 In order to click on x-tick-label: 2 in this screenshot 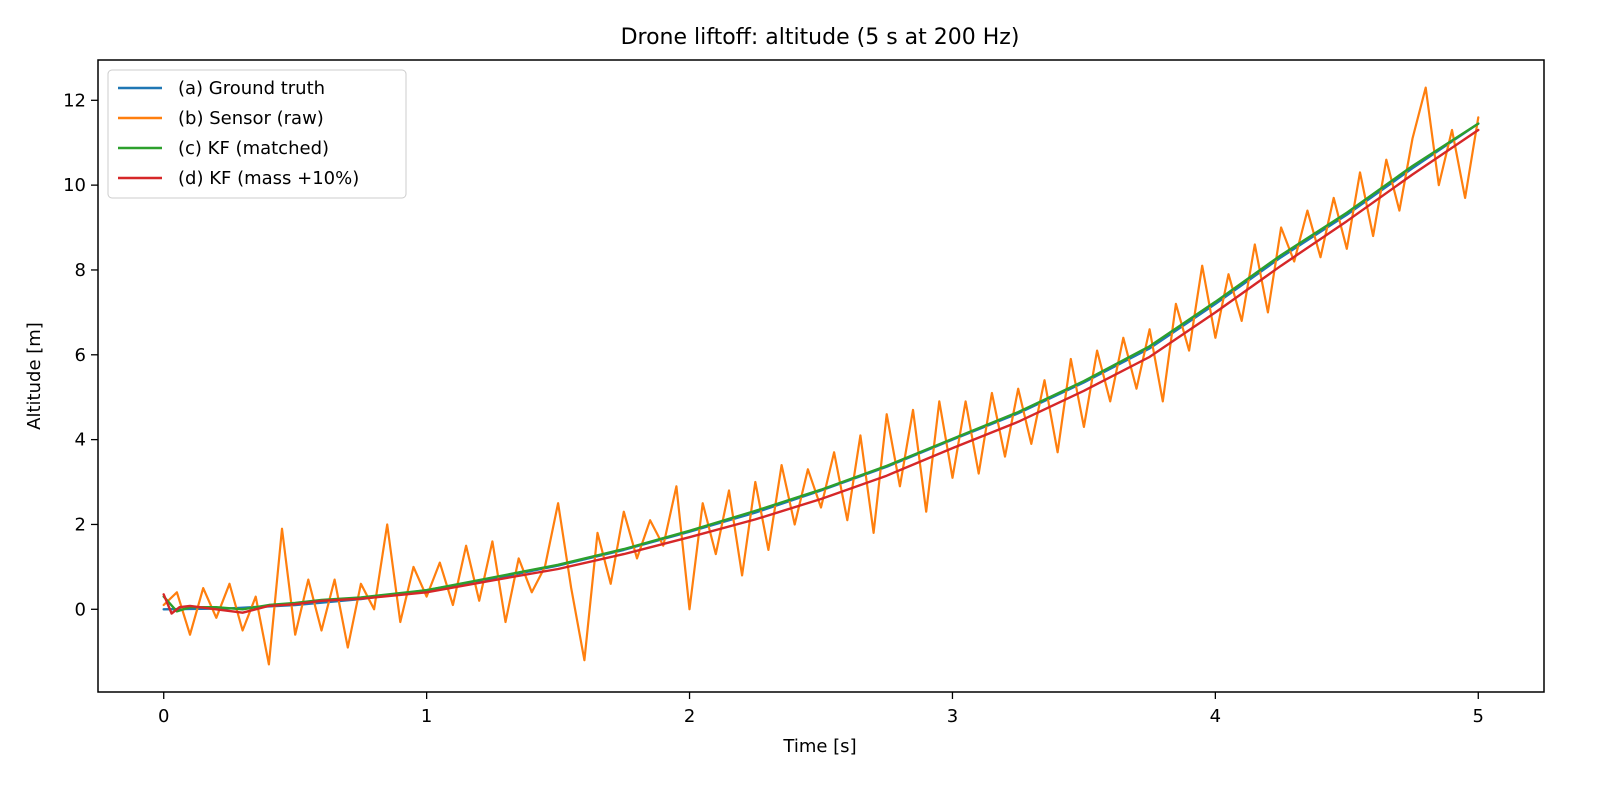, I will do `click(689, 716)`.